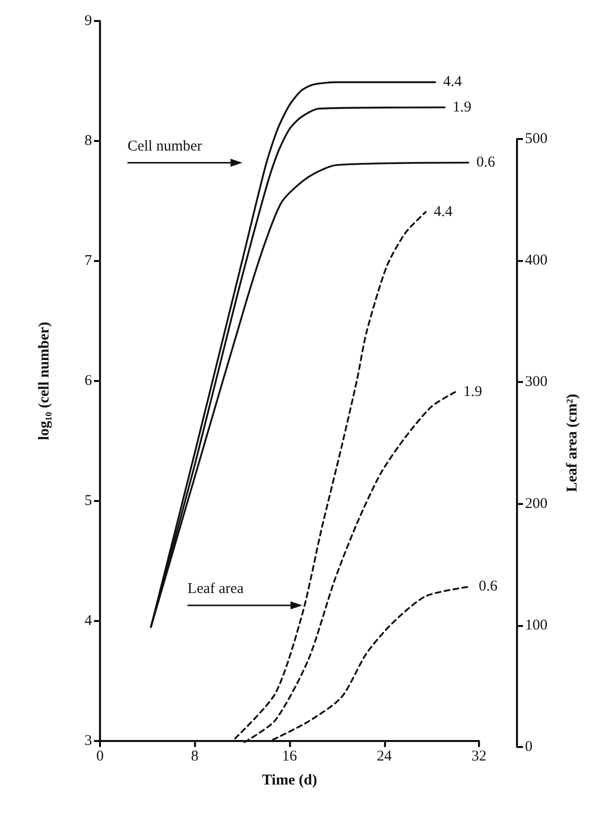 This screenshot has width=607, height=814. I want to click on y2-tick-label: 400, so click(536, 260).